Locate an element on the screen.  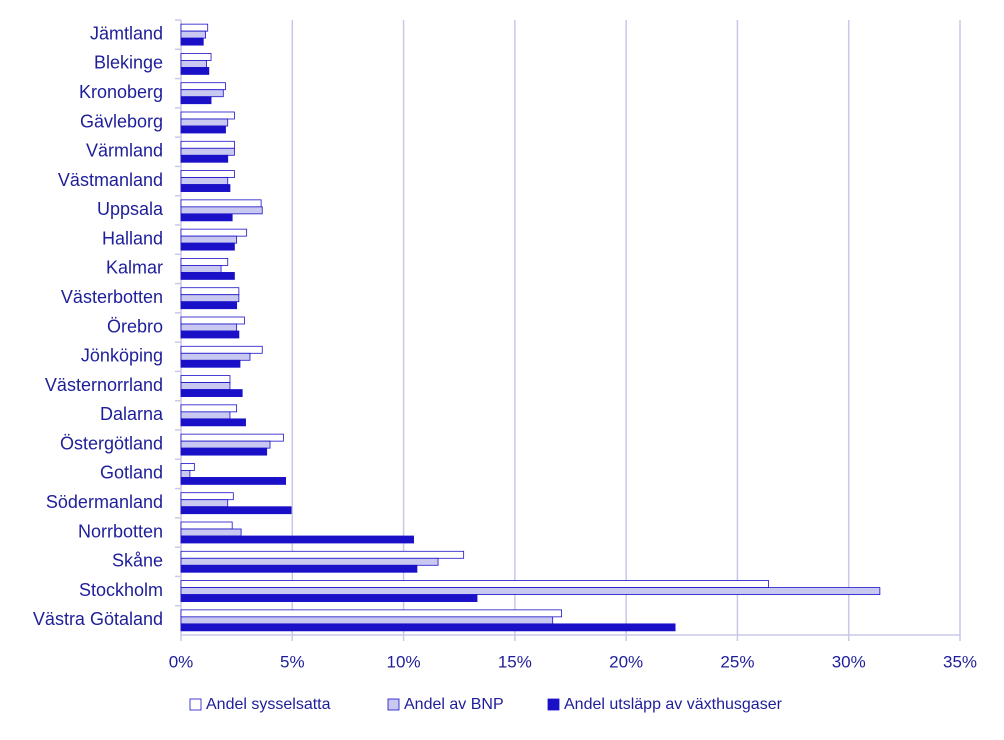
y-tick-label: Jönköping is located at coordinates (122, 356).